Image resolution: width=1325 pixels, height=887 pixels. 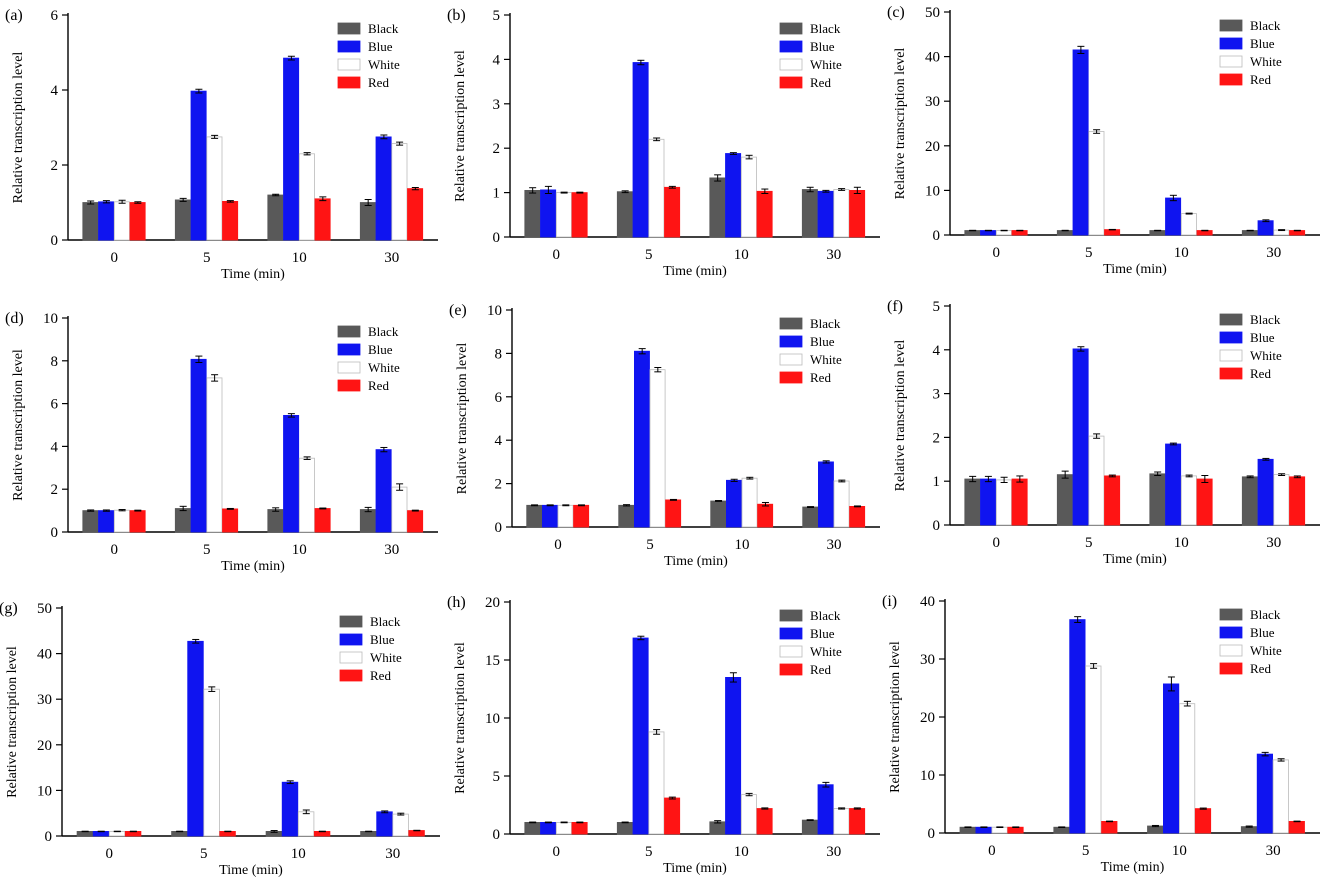 I want to click on x-tick-label: 0, so click(x=997, y=253).